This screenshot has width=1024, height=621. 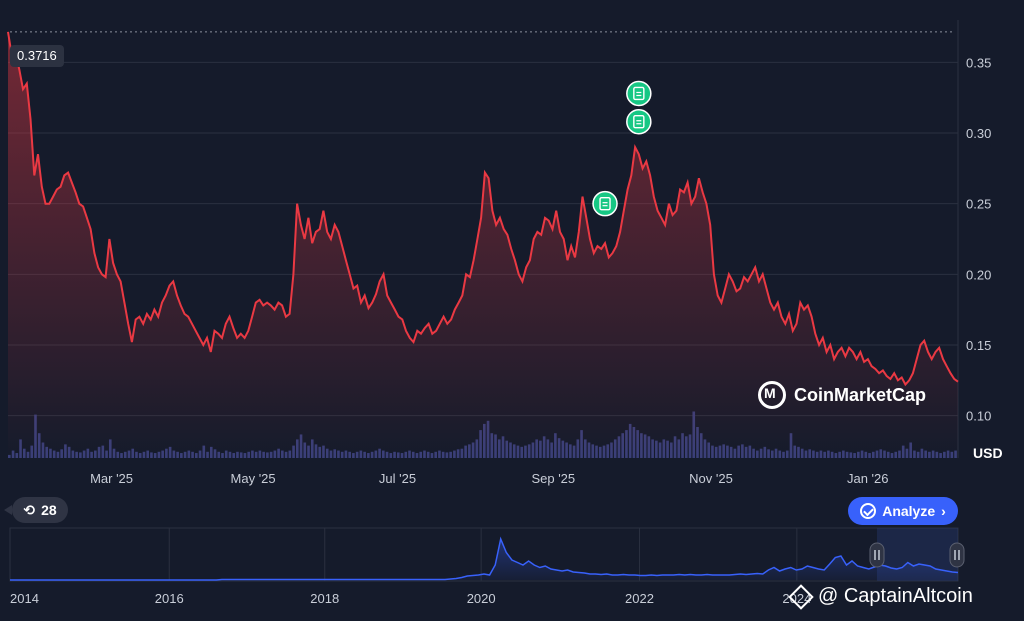 What do you see at coordinates (909, 511) in the screenshot?
I see `analyze-label: Analyze` at bounding box center [909, 511].